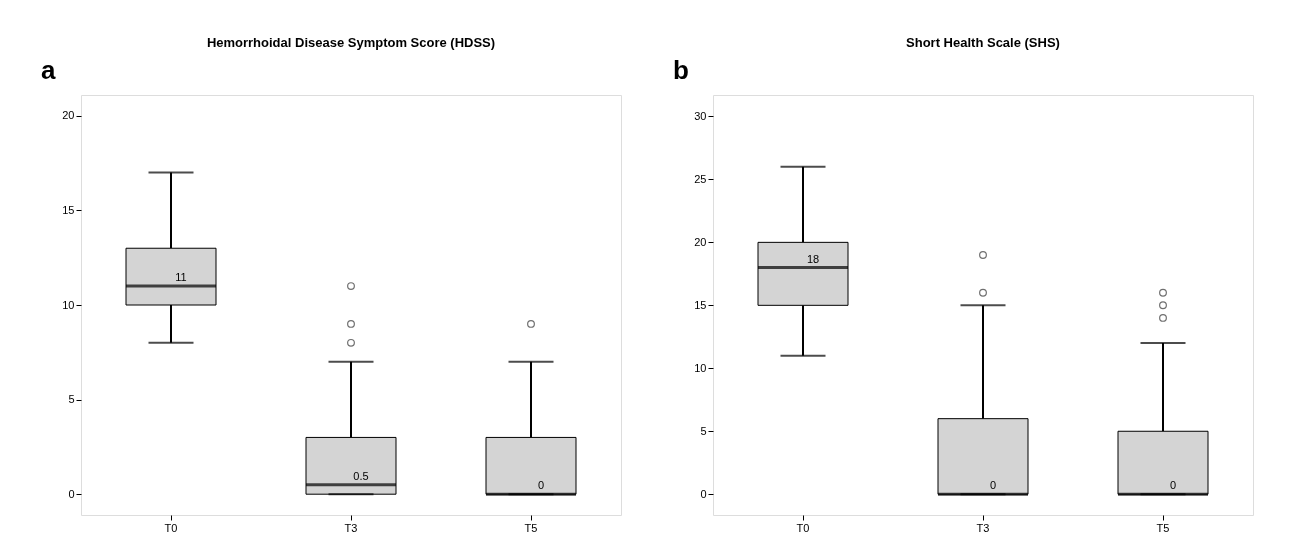 This screenshot has height=552, width=1305. What do you see at coordinates (700, 178) in the screenshot?
I see `y-tick-label: 25` at bounding box center [700, 178].